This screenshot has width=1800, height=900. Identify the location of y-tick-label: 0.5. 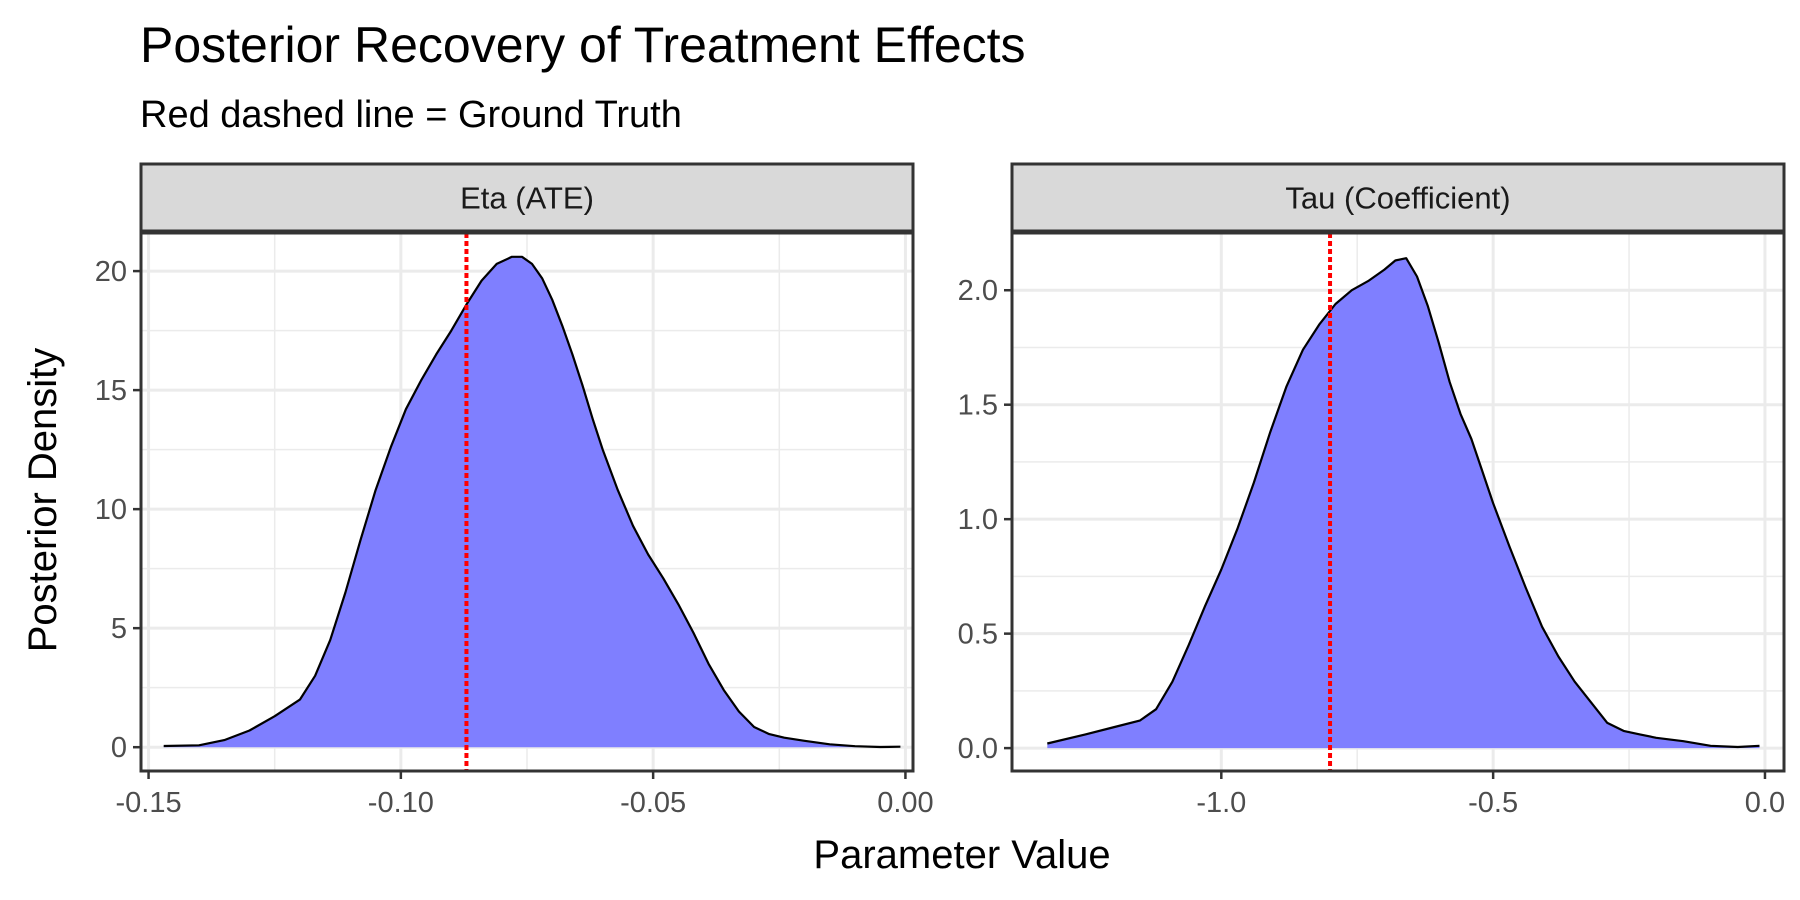
(978, 635).